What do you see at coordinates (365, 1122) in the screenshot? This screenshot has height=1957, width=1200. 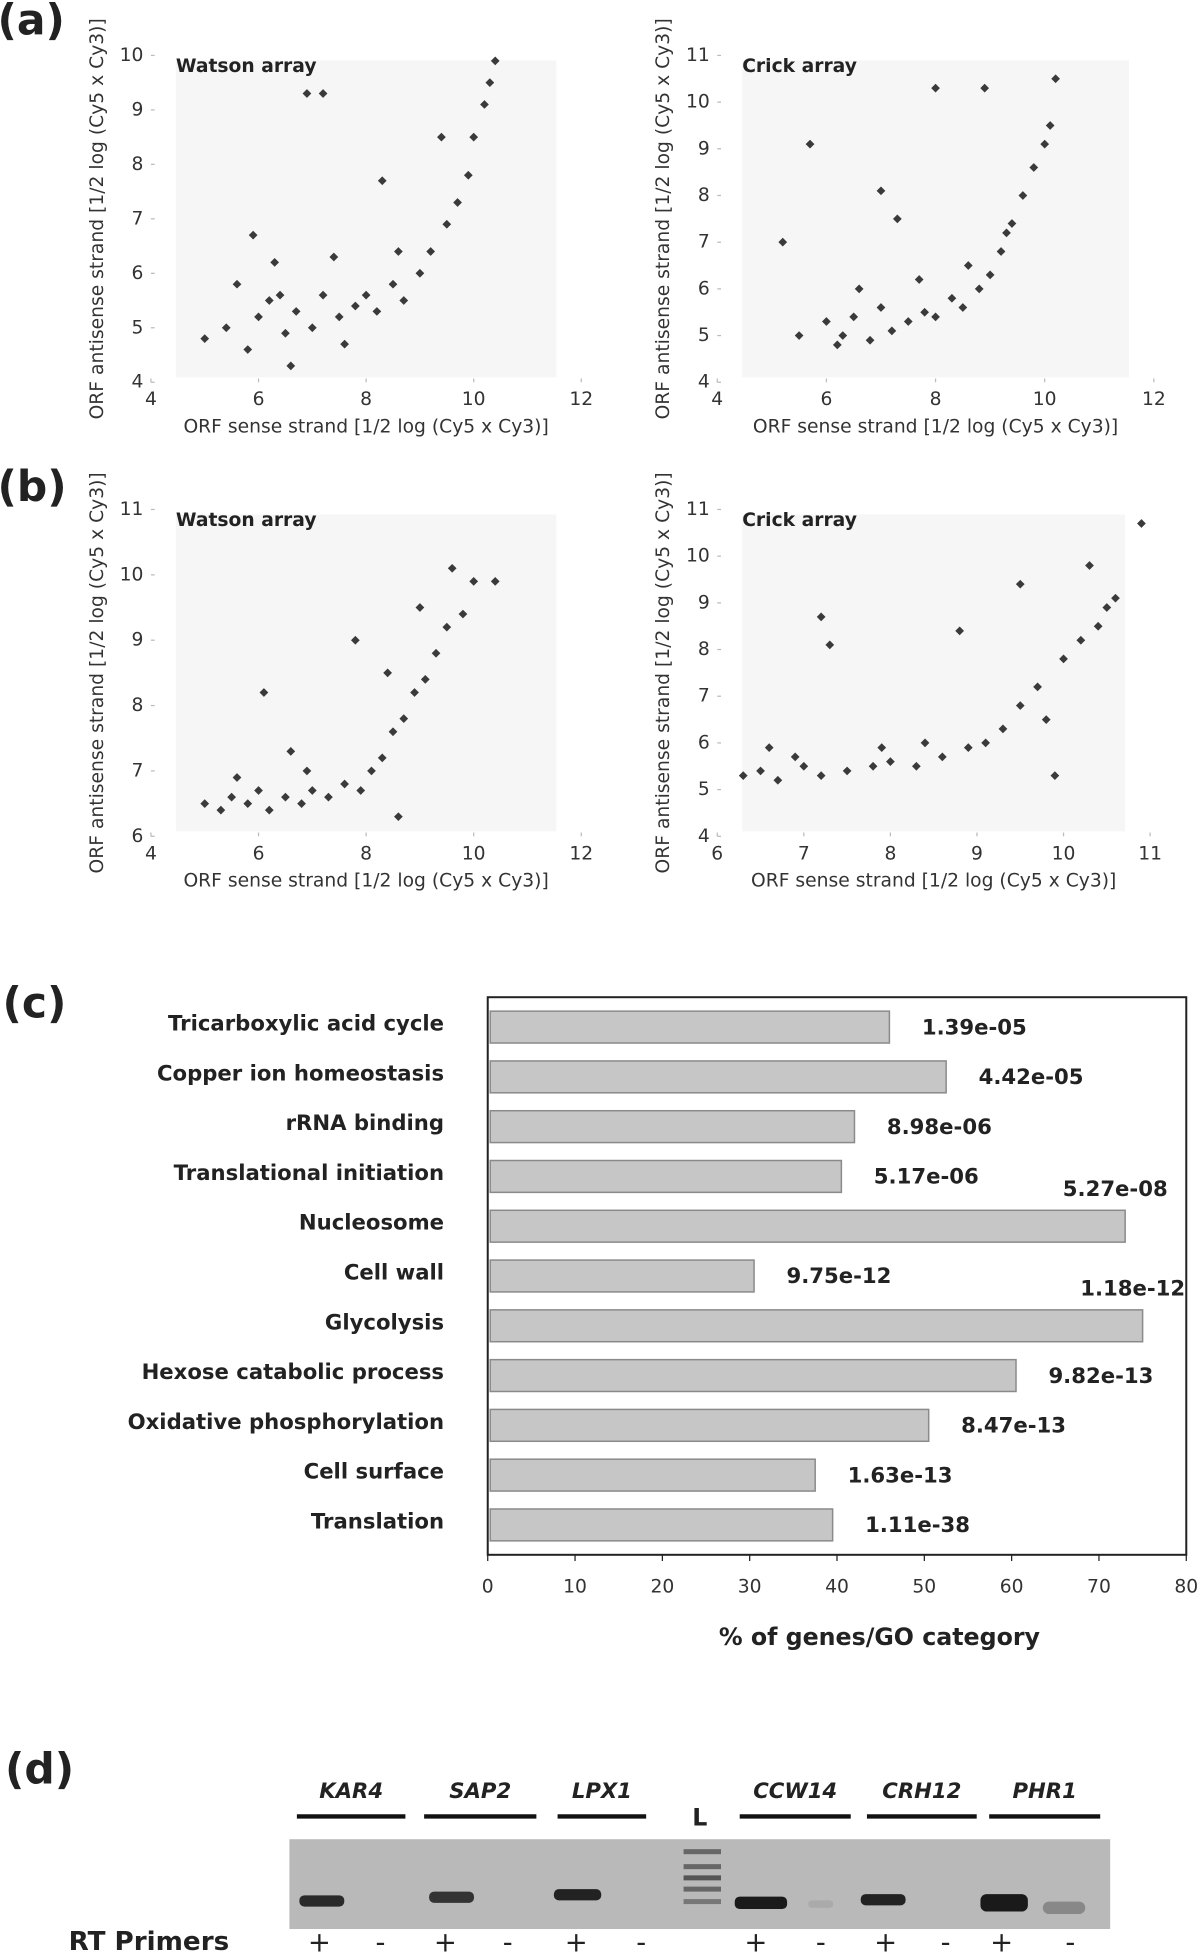 I see `category-label: rRNA binding` at bounding box center [365, 1122].